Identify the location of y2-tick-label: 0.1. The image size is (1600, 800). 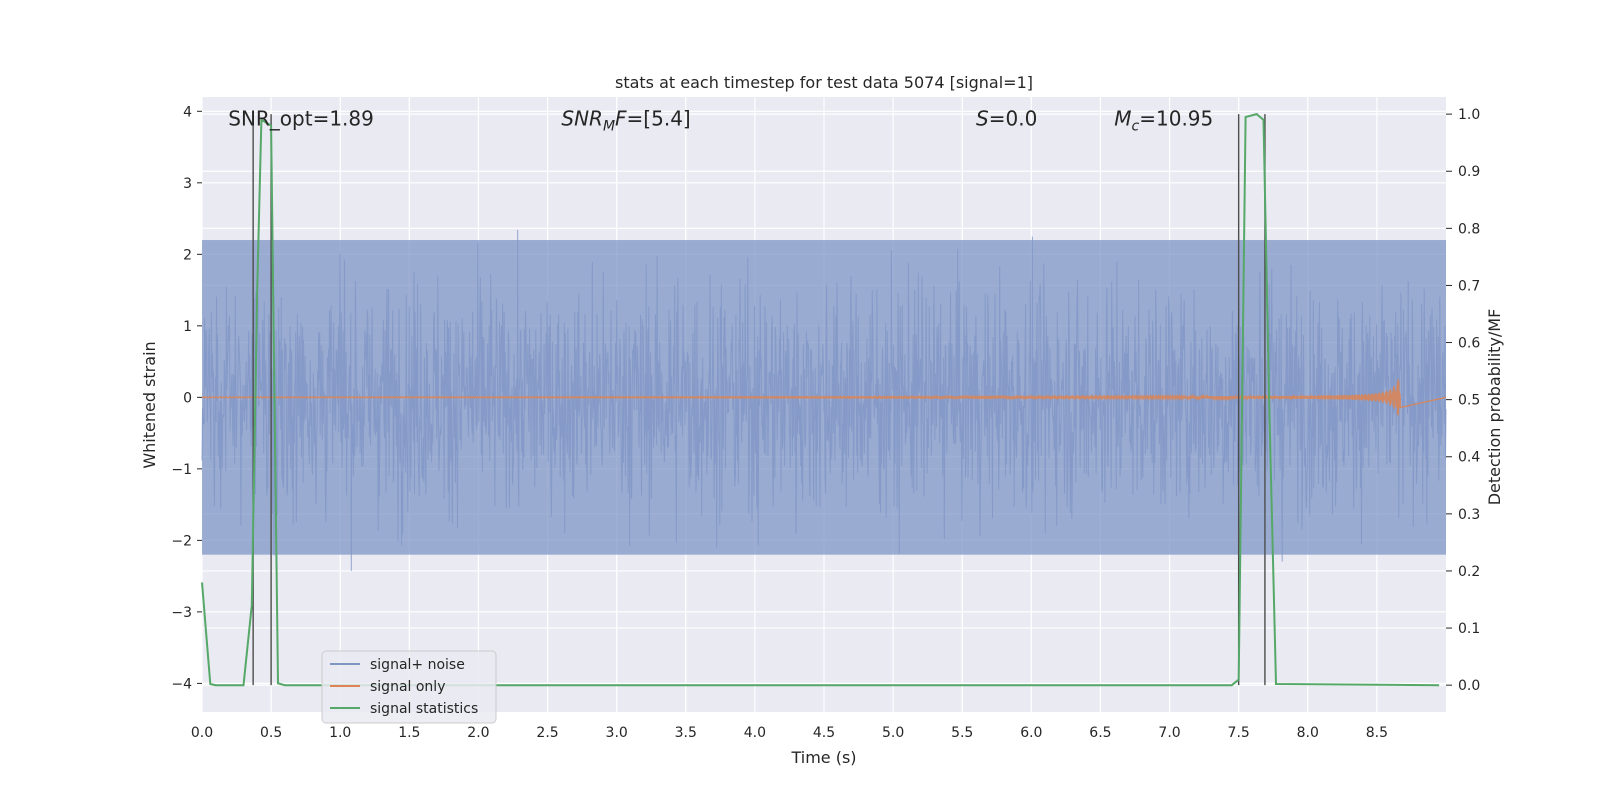
(1469, 629).